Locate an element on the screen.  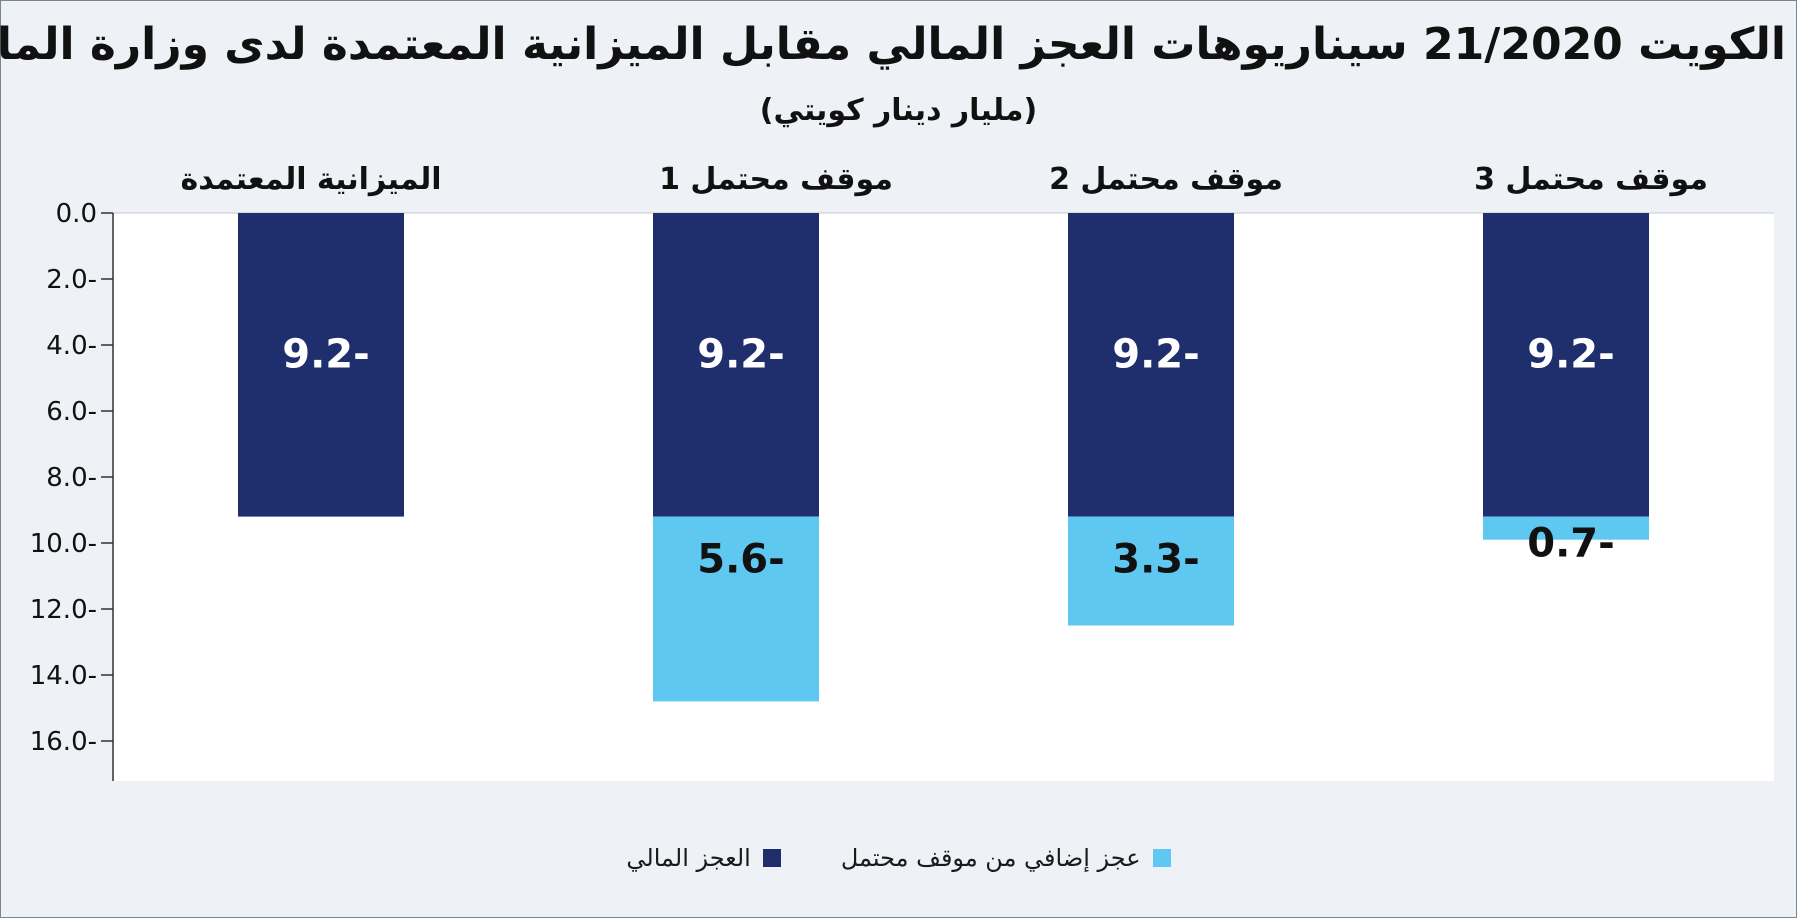
y-tick-label: 14.0- is located at coordinates (63, 676).